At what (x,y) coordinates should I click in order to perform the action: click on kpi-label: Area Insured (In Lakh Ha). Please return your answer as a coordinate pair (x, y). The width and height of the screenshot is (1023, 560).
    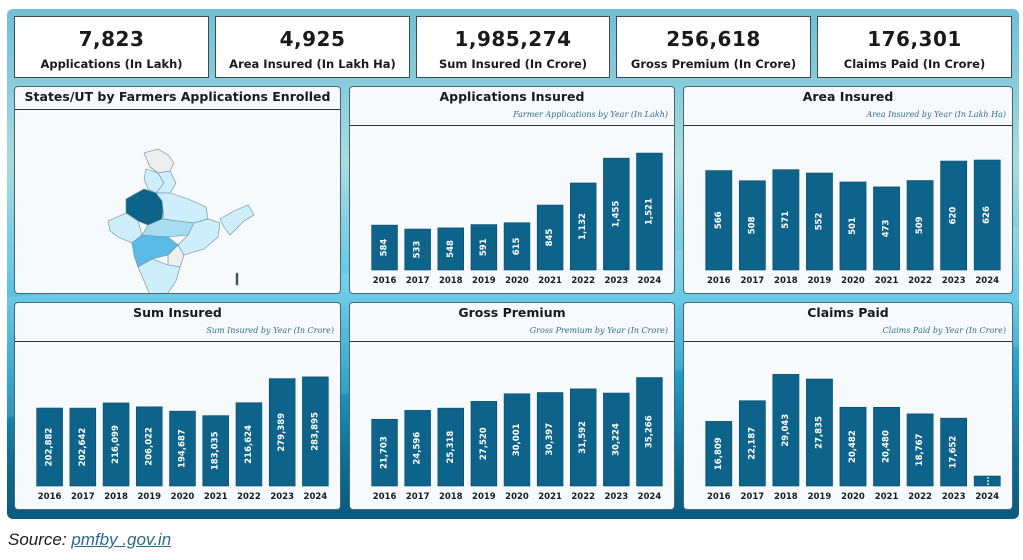
    Looking at the image, I should click on (312, 64).